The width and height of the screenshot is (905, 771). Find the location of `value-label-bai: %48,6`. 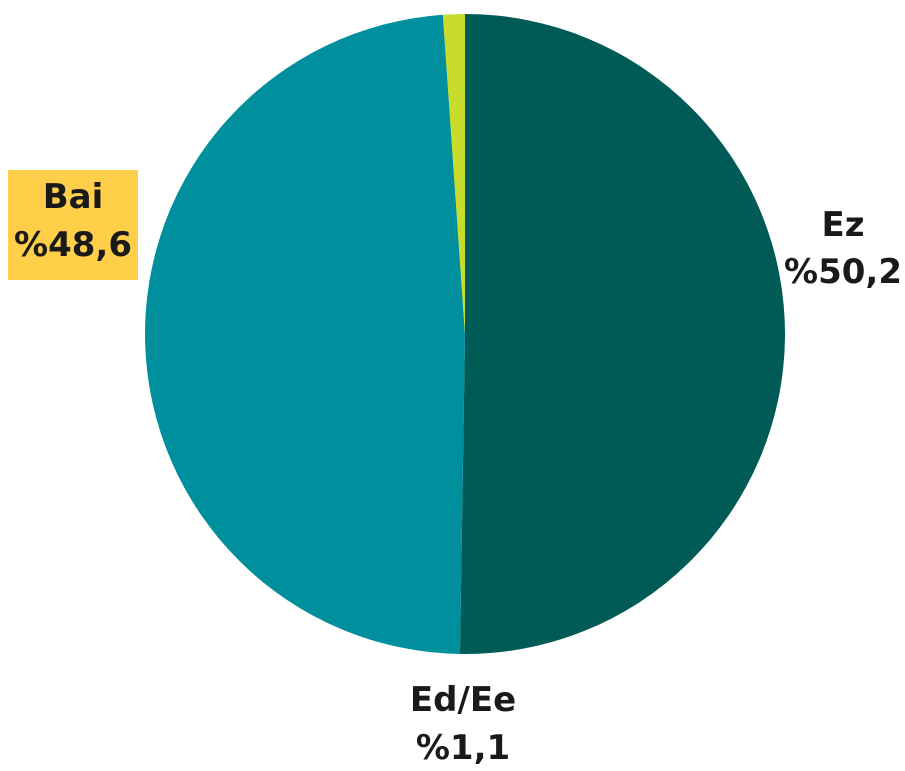

value-label-bai: %48,6 is located at coordinates (73, 245).